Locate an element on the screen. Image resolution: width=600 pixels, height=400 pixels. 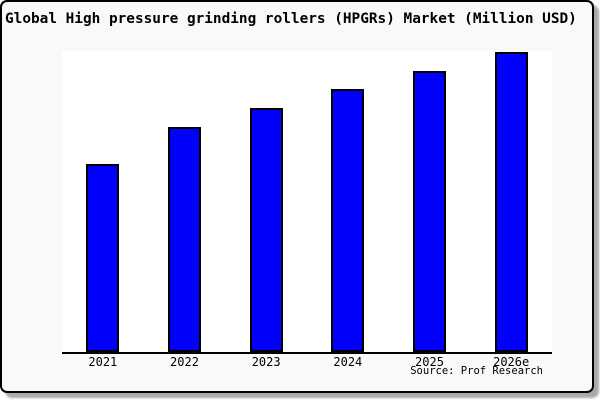
x-tick-label-2025: 2025 is located at coordinates (429, 362).